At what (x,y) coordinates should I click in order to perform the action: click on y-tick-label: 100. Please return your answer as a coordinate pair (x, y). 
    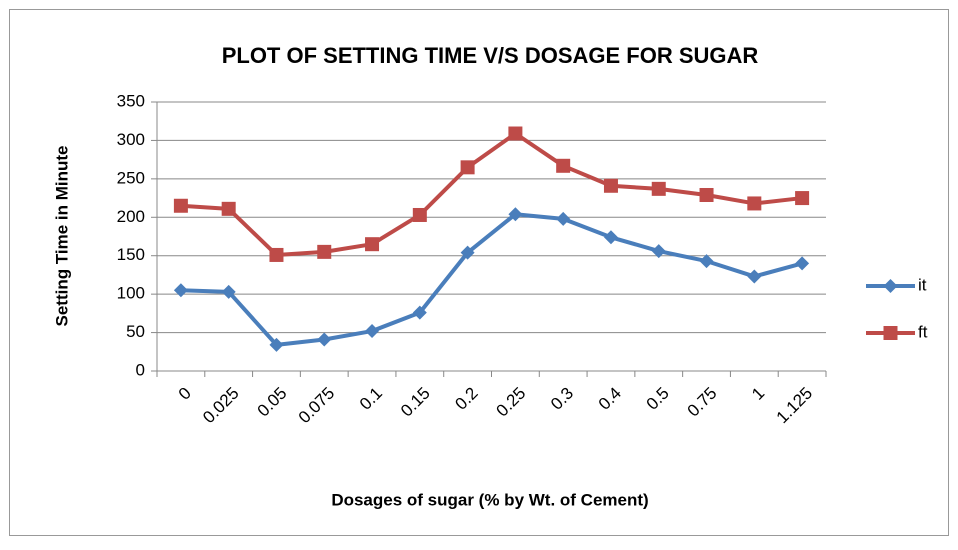
    Looking at the image, I should click on (131, 293).